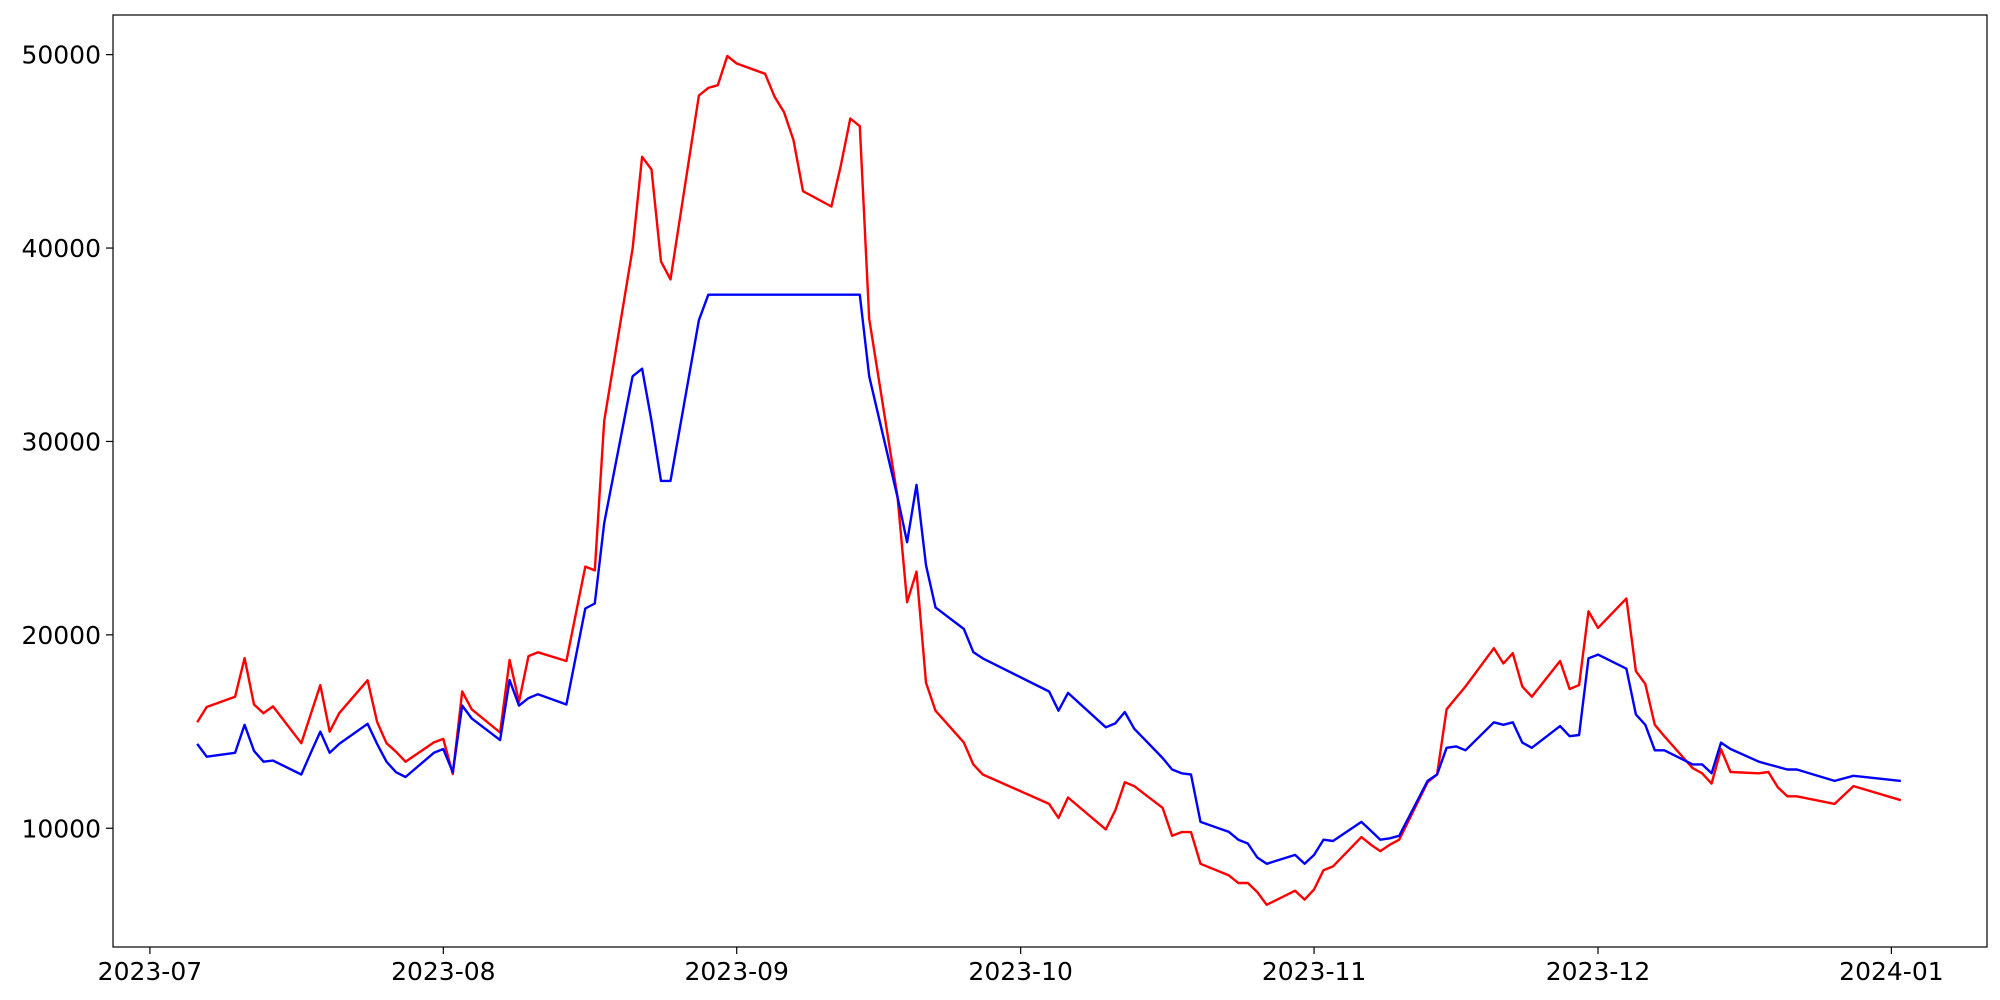 The image size is (2000, 1000). What do you see at coordinates (1891, 971) in the screenshot?
I see `x-tick-label: 2024-01` at bounding box center [1891, 971].